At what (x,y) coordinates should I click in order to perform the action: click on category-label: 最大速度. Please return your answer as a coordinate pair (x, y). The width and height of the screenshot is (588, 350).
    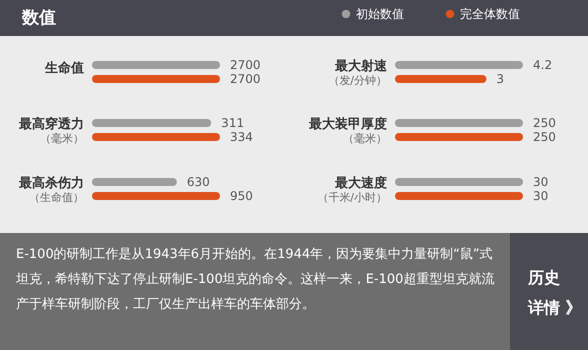
    Looking at the image, I should click on (361, 183).